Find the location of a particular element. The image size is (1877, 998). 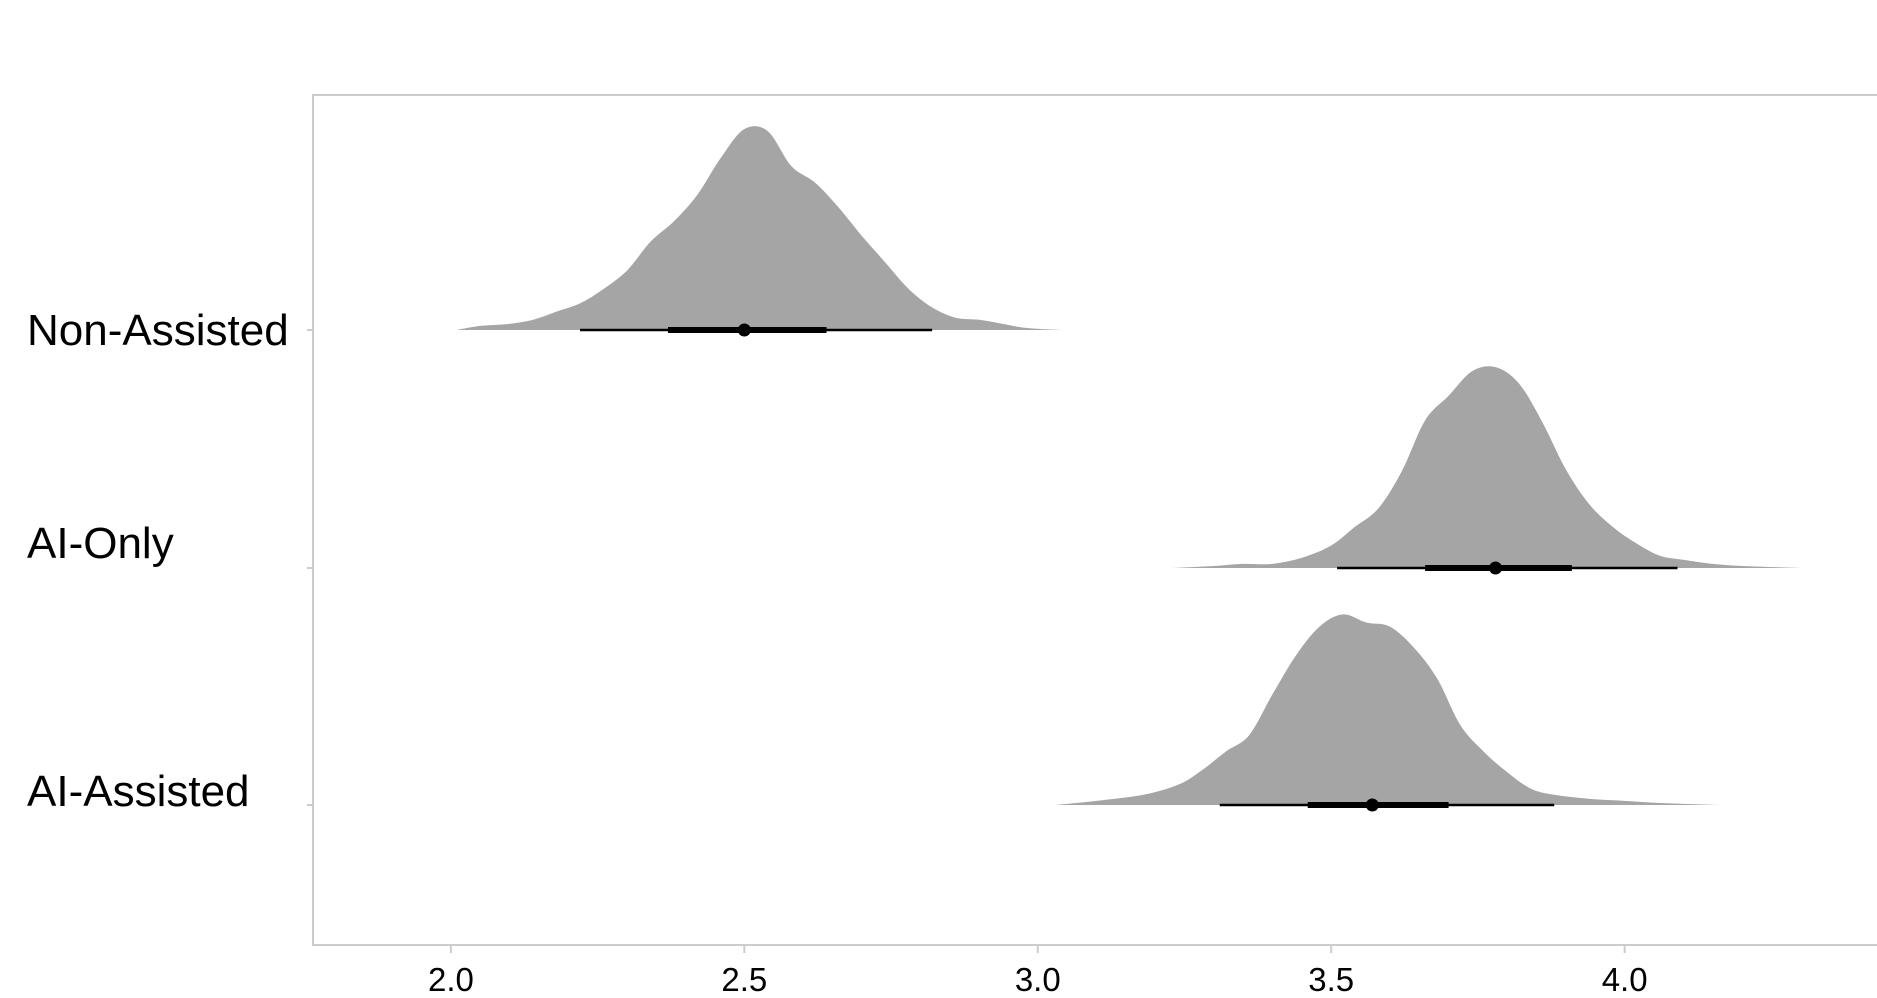

x-tick-label: 2.0 is located at coordinates (451, 979).